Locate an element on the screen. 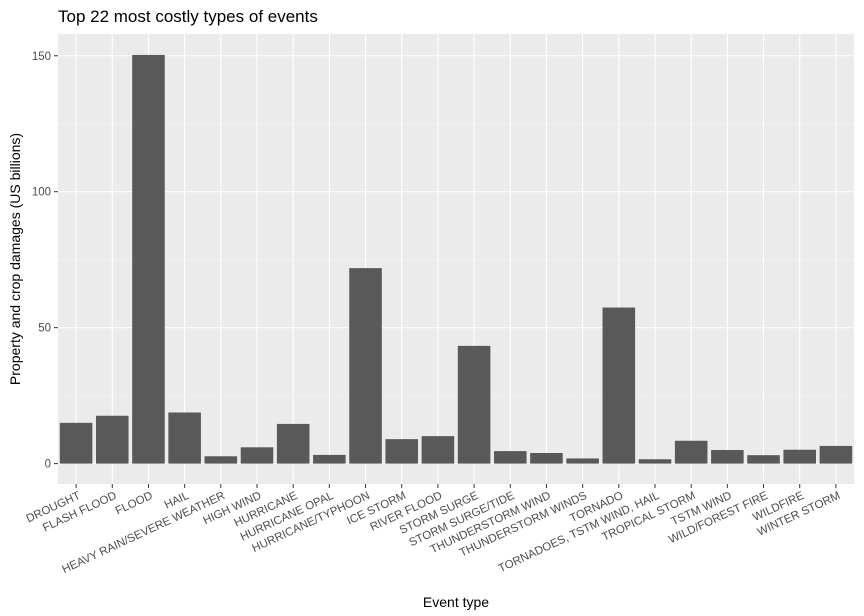  y-tick-label: 100 is located at coordinates (41, 193).